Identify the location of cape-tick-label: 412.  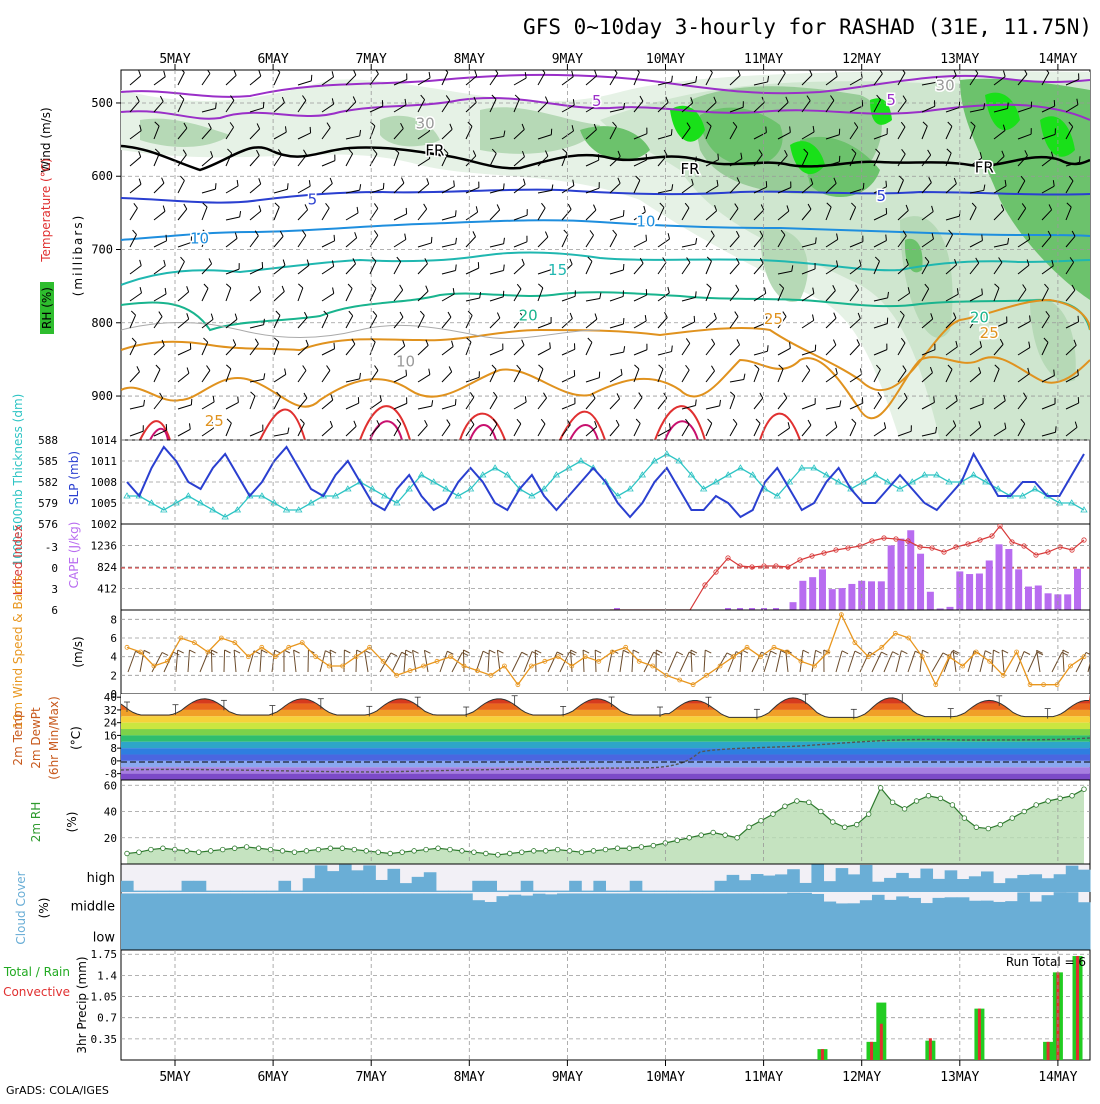
(107, 589).